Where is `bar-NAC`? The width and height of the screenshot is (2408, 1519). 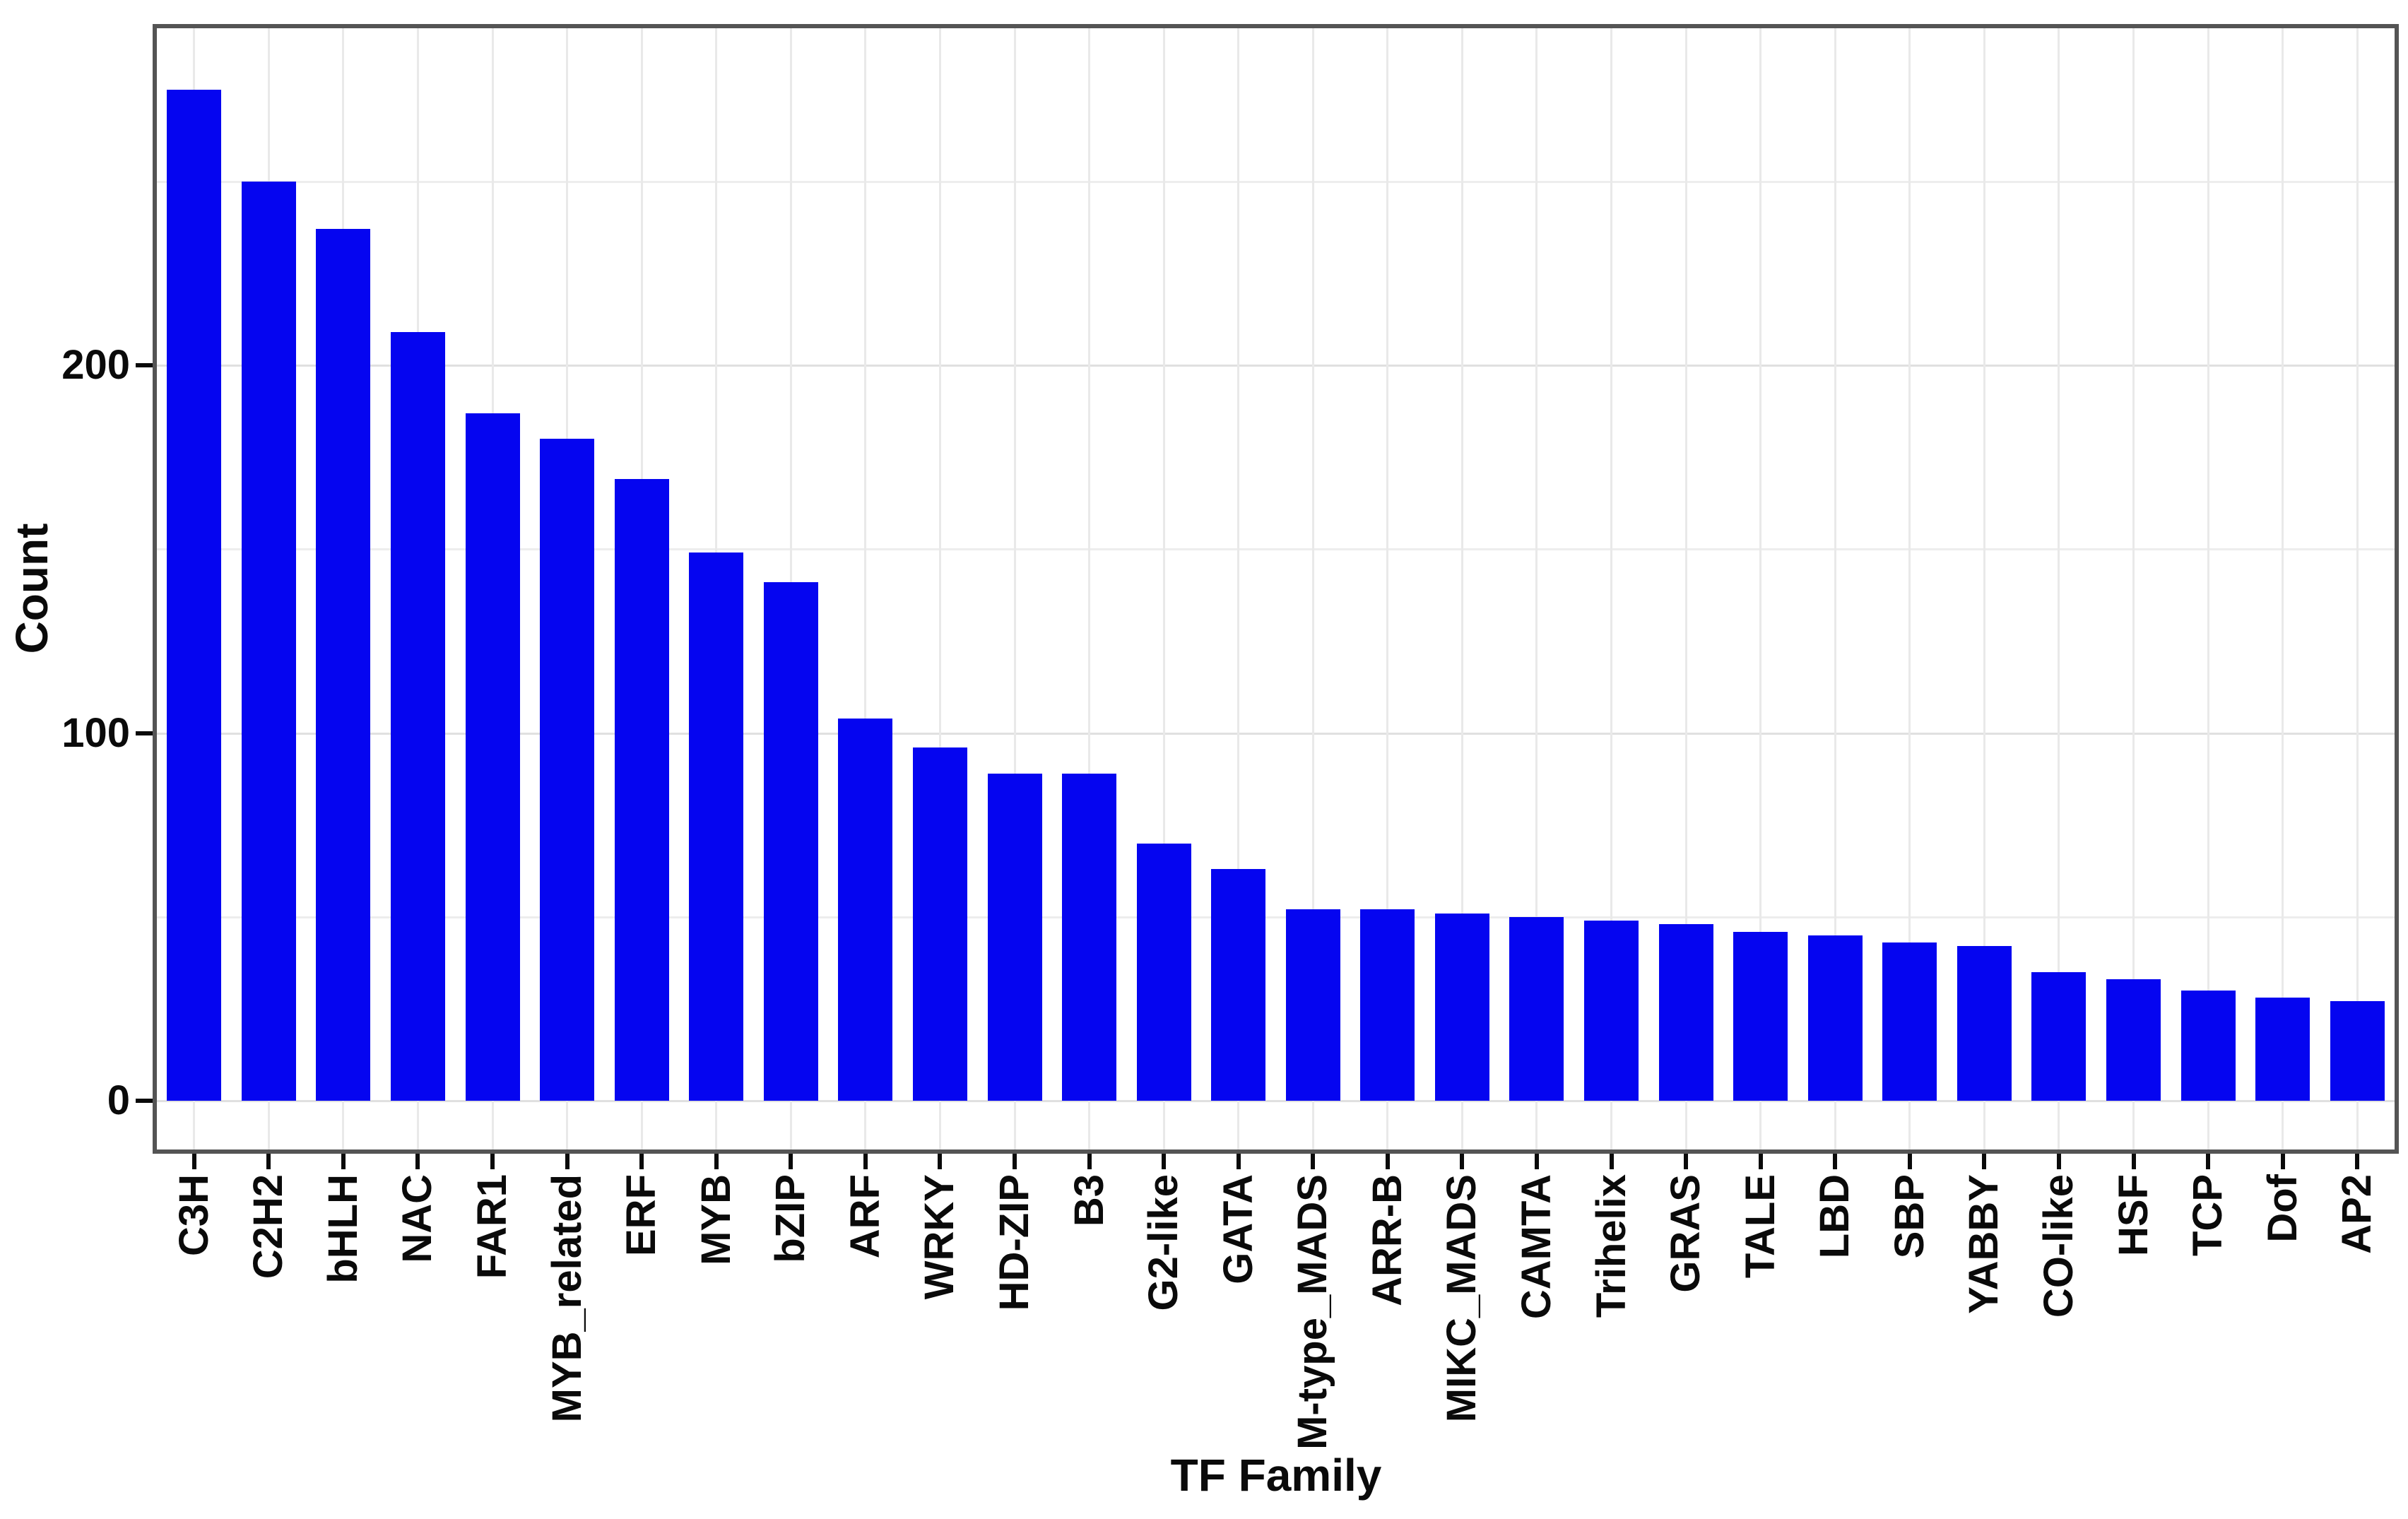
bar-NAC is located at coordinates (417, 716).